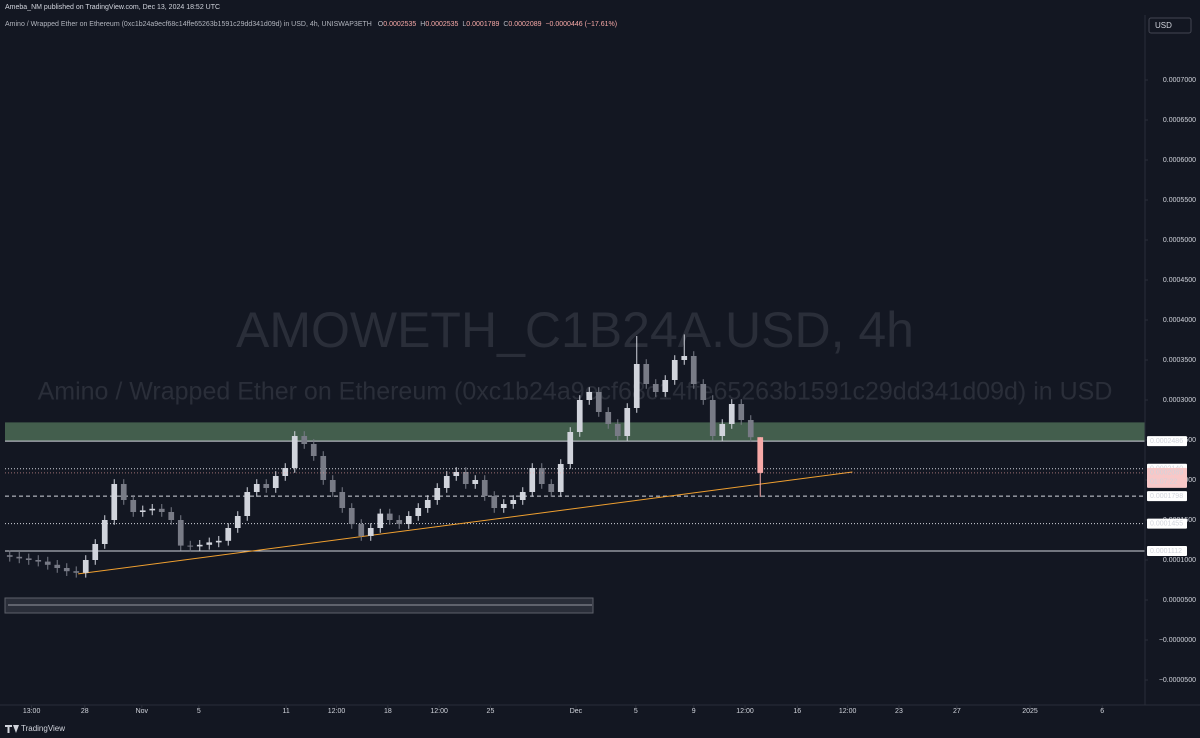  I want to click on level-label: 0.0001798, so click(1166, 496).